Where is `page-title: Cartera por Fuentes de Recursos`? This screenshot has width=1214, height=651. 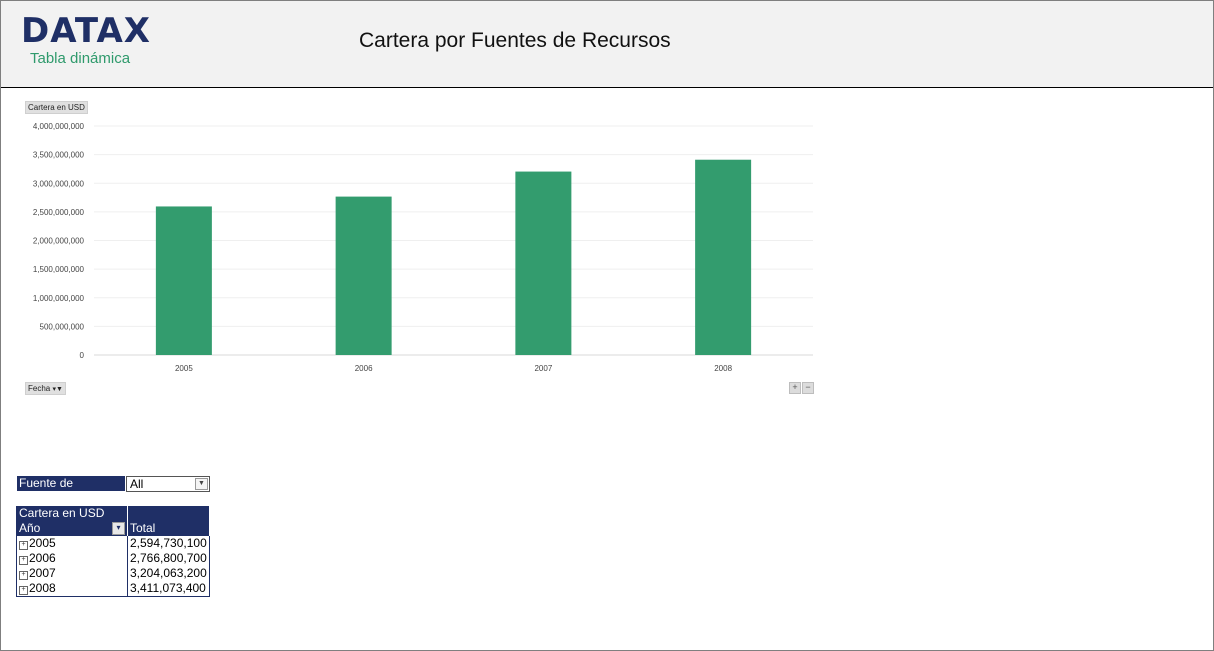 page-title: Cartera por Fuentes de Recursos is located at coordinates (515, 40).